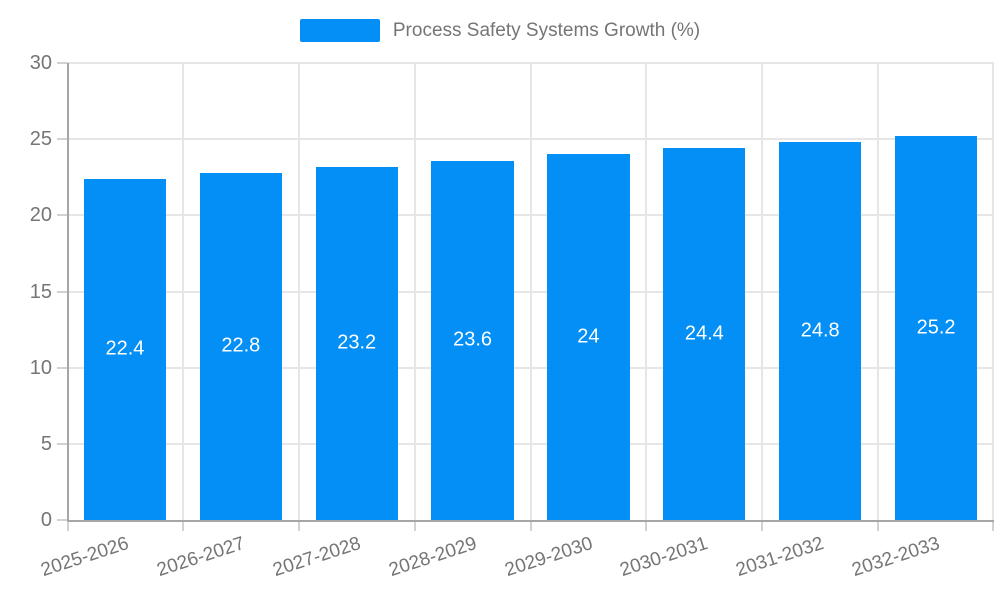  I want to click on x-axis-label: 2026-2027, so click(201, 557).